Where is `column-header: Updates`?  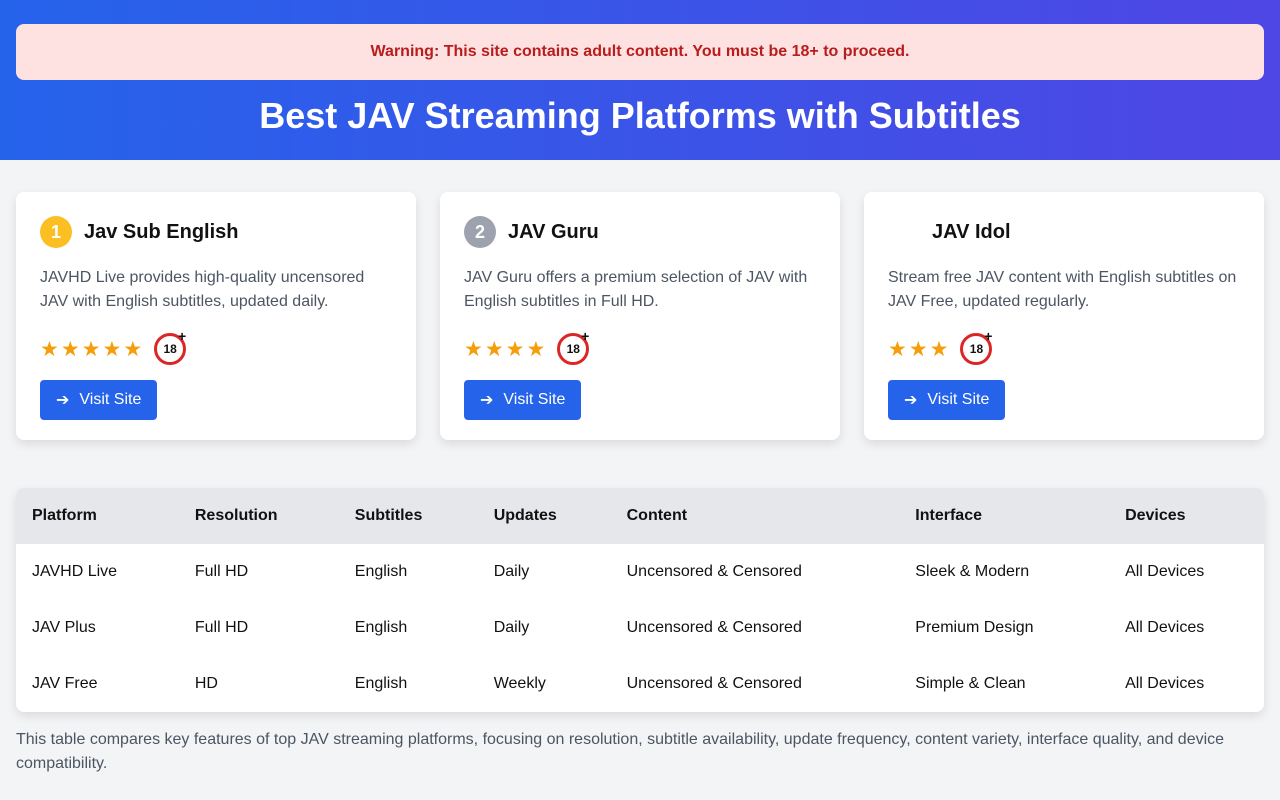
column-header: Updates is located at coordinates (544, 516).